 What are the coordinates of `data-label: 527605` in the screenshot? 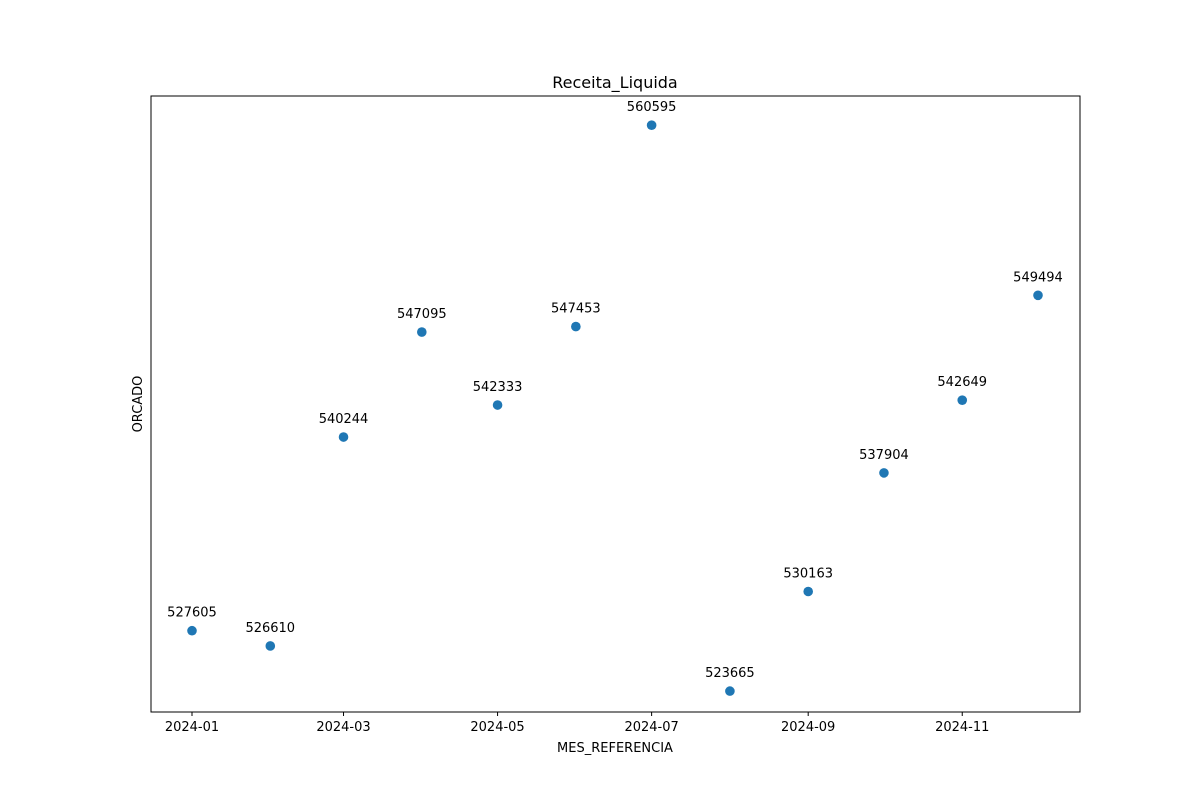 It's located at (192, 613).